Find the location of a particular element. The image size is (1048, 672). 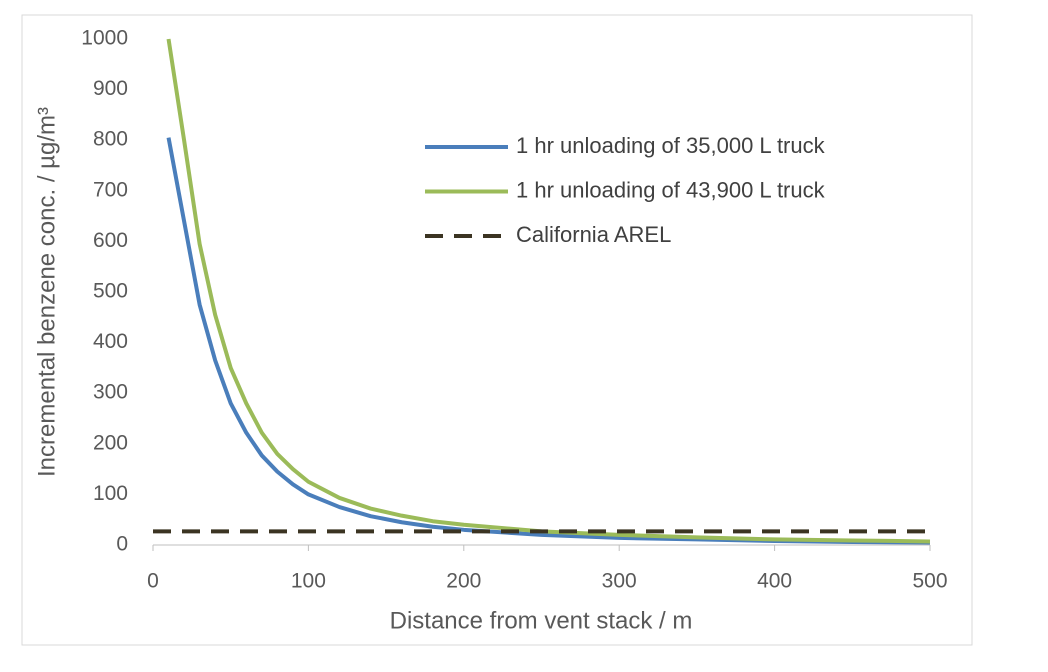

legend-label: 1 hr unloading of 43,900 L truck is located at coordinates (671, 189).